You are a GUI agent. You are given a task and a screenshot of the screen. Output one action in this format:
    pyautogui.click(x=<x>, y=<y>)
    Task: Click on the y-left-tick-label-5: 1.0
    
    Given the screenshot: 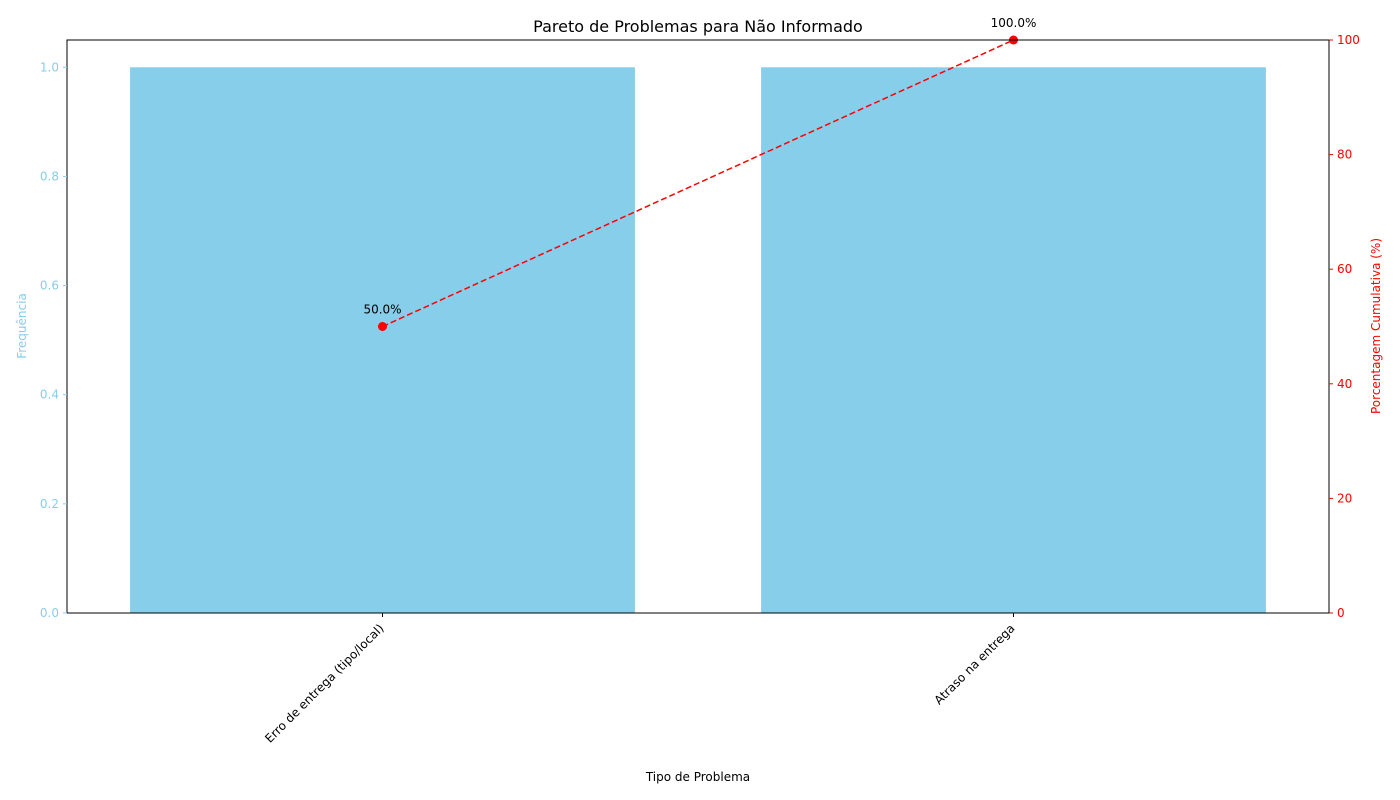 What is the action you would take?
    pyautogui.click(x=49, y=67)
    